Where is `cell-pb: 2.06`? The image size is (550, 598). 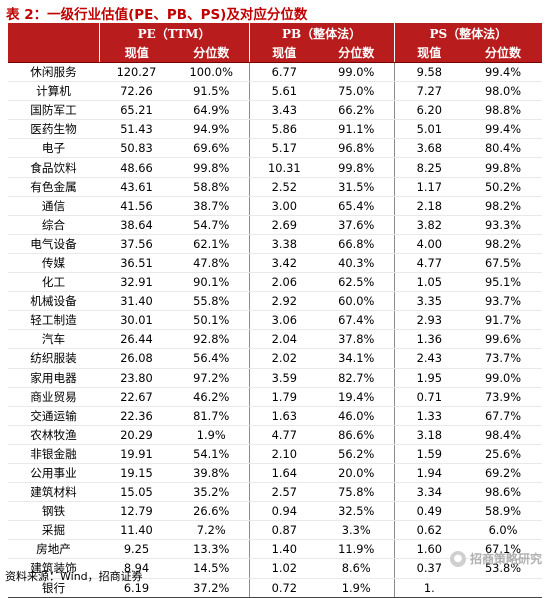 cell-pb: 2.06 is located at coordinates (284, 282).